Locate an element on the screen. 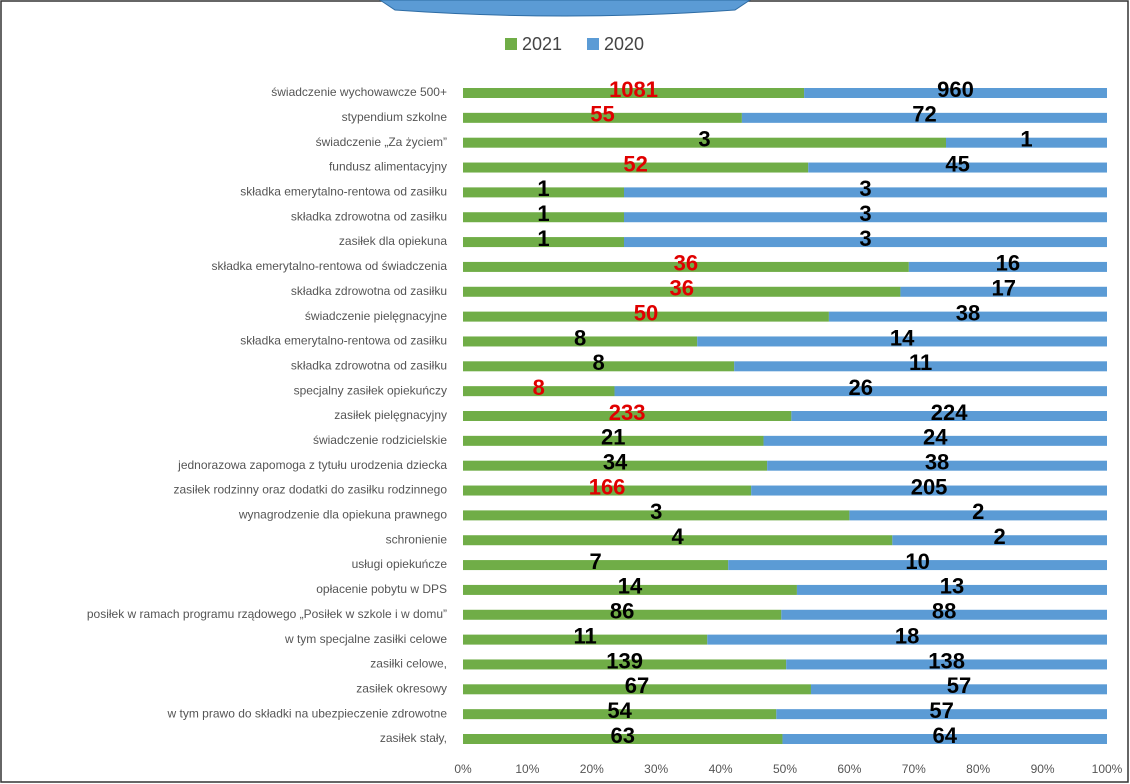 Image resolution: width=1130 pixels, height=784 pixels. value-label: 224 is located at coordinates (949, 412).